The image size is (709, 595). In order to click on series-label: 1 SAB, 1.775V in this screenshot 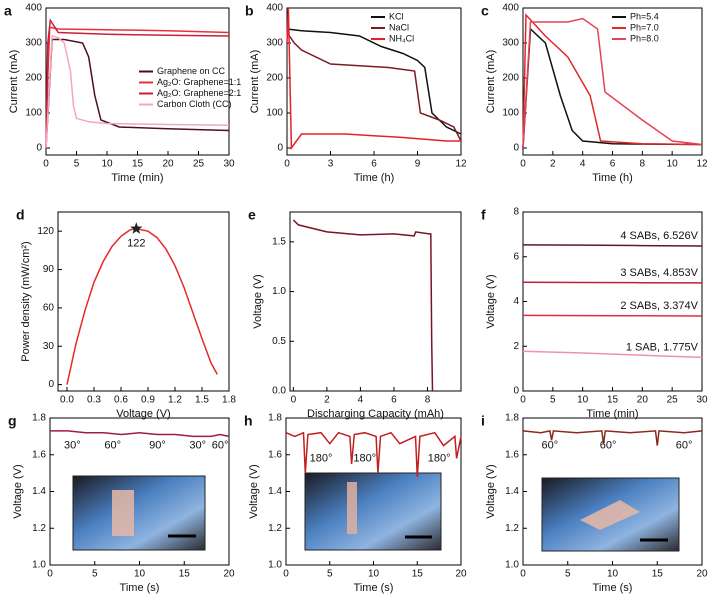, I will do `click(662, 347)`.